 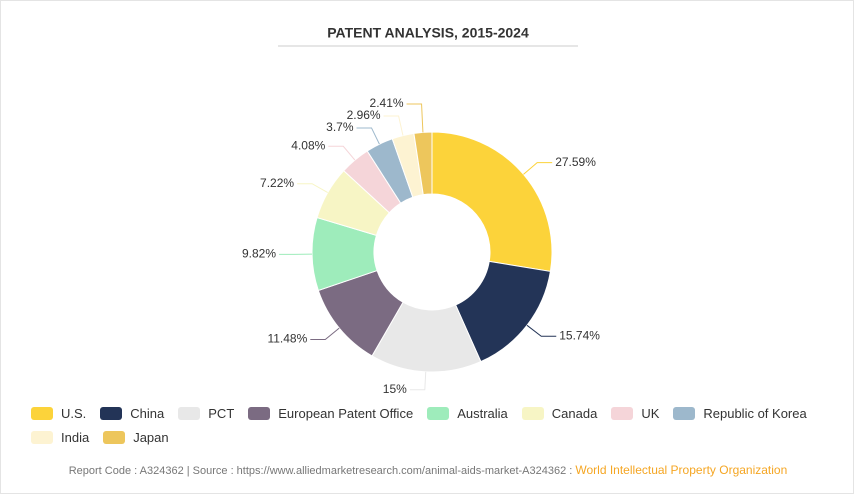 I want to click on legend-item: China, so click(x=132, y=413).